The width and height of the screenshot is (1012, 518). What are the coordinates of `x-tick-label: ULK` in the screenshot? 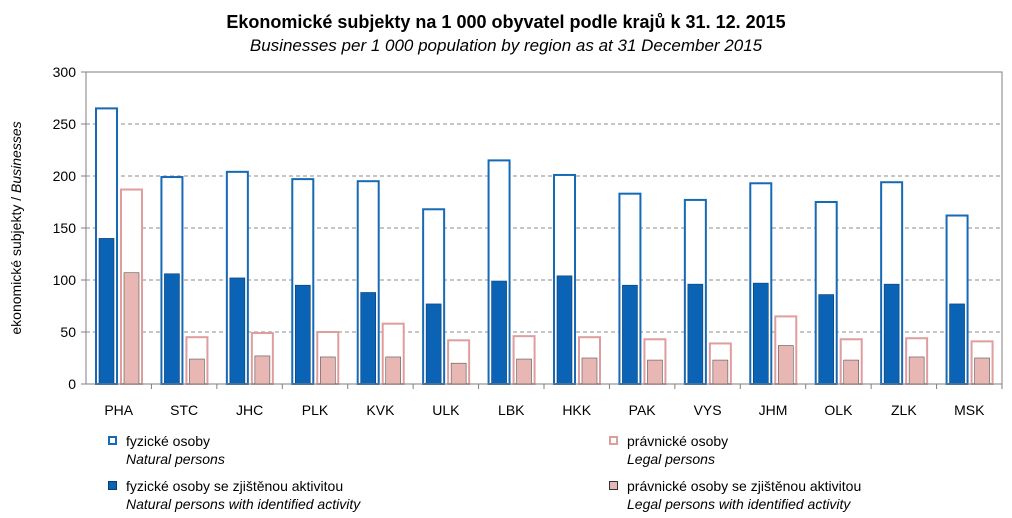 It's located at (446, 410).